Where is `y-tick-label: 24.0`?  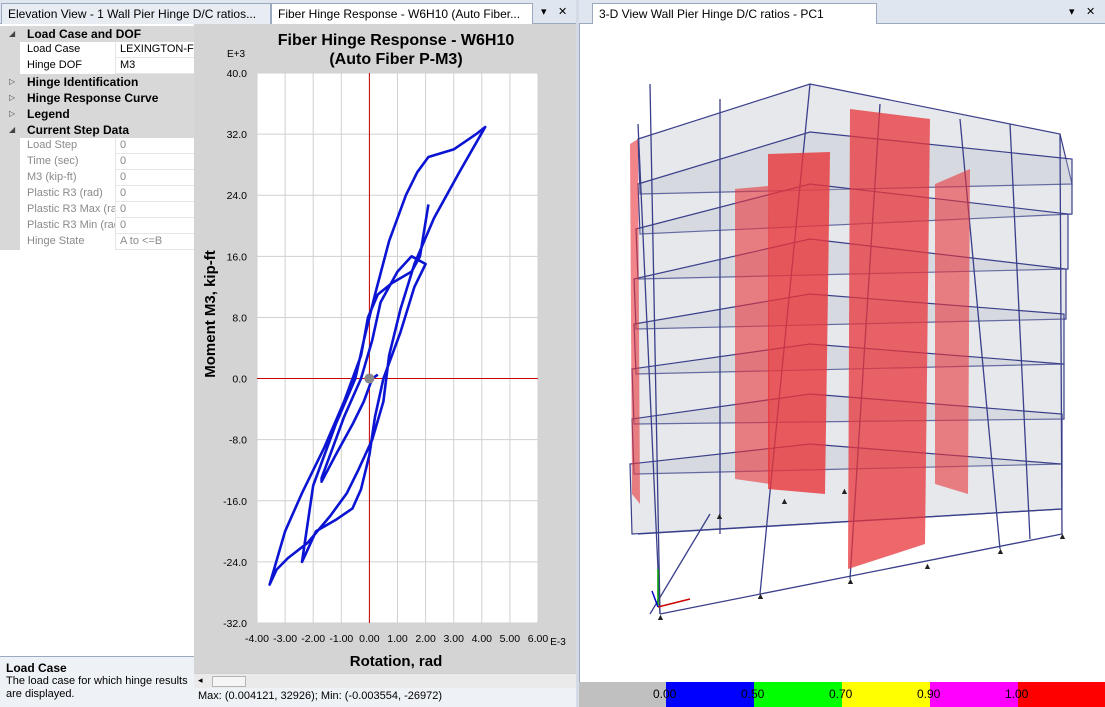
y-tick-label: 24.0 is located at coordinates (237, 196).